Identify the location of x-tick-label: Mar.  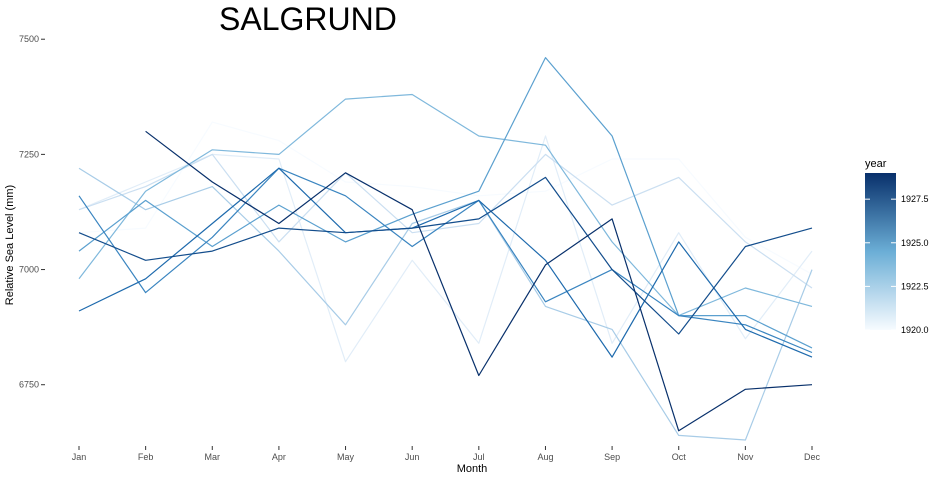
(213, 457).